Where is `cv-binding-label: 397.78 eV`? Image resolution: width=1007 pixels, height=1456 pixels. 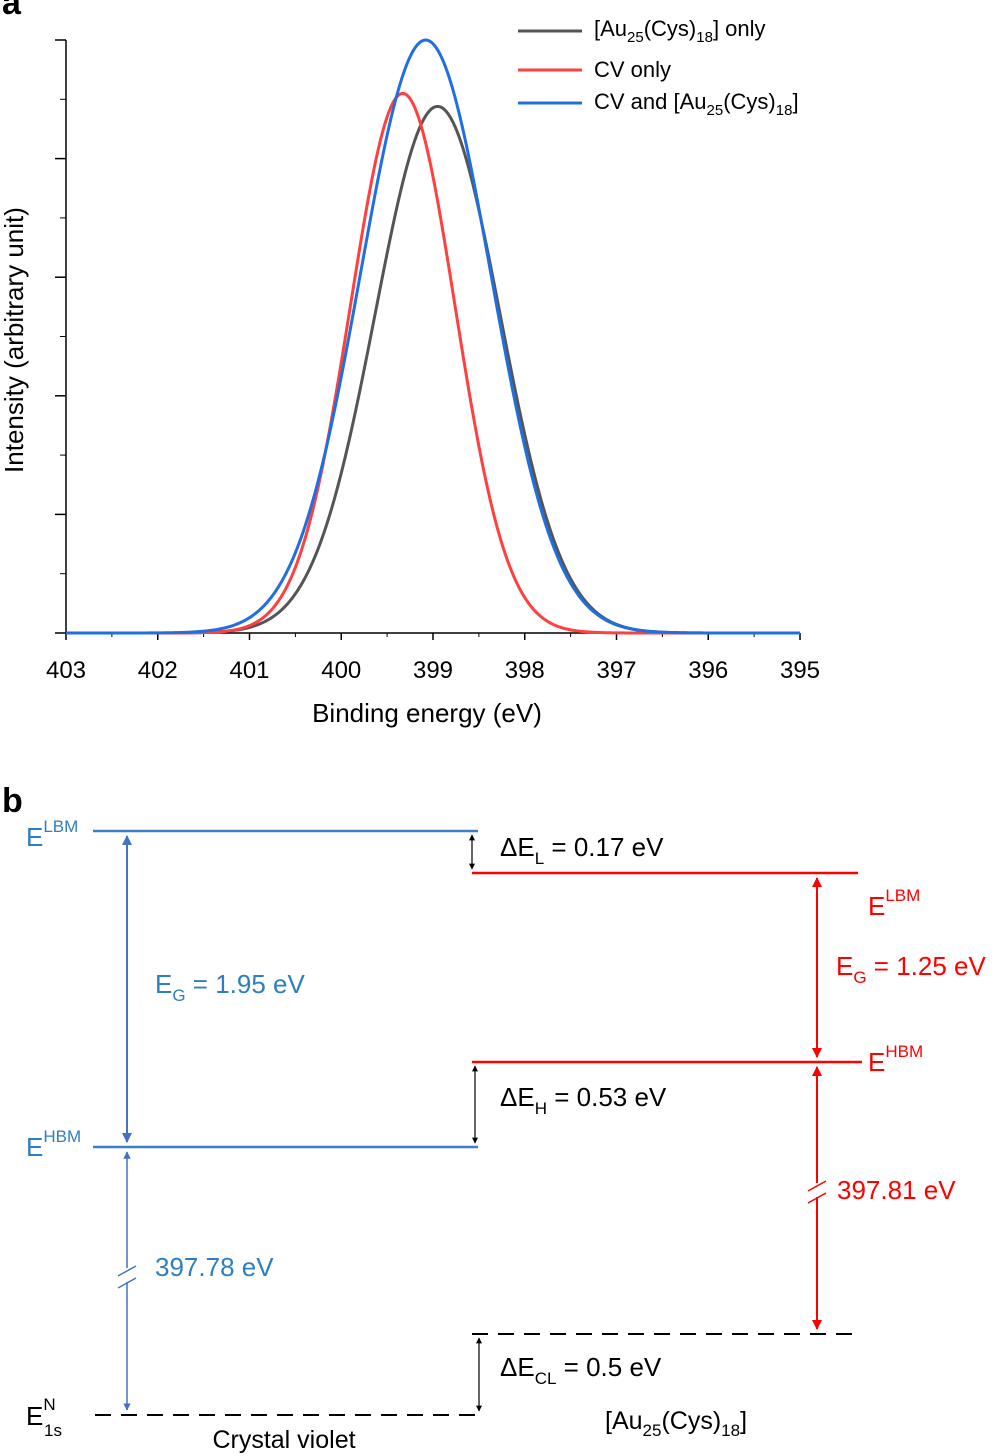 cv-binding-label: 397.78 eV is located at coordinates (214, 1267).